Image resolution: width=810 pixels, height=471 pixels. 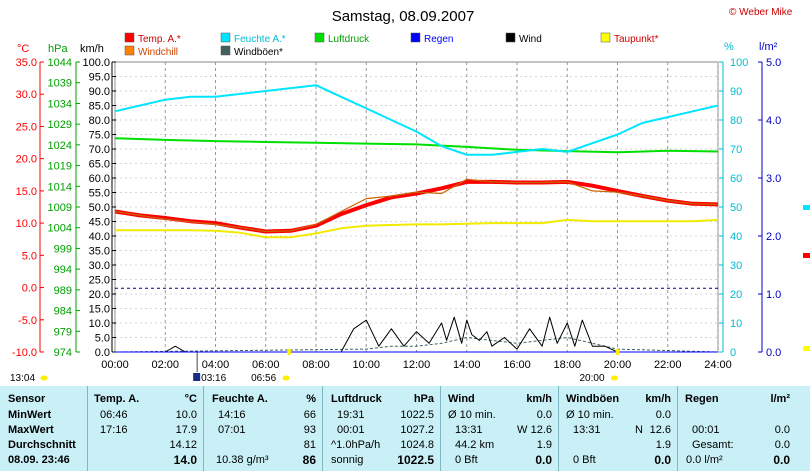 What do you see at coordinates (286, 378) in the screenshot?
I see `marker-dot` at bounding box center [286, 378].